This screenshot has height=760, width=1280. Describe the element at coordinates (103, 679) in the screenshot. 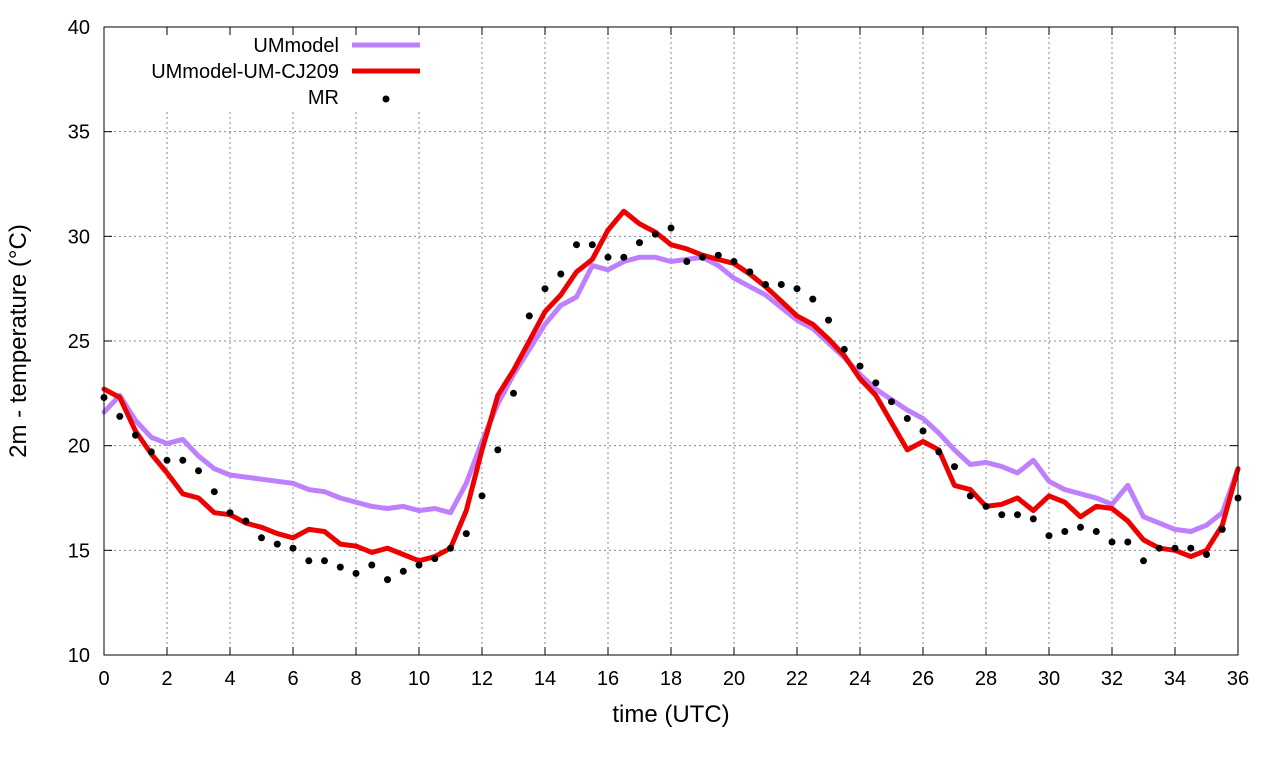

I see `x-tick-label: 0` at that location.